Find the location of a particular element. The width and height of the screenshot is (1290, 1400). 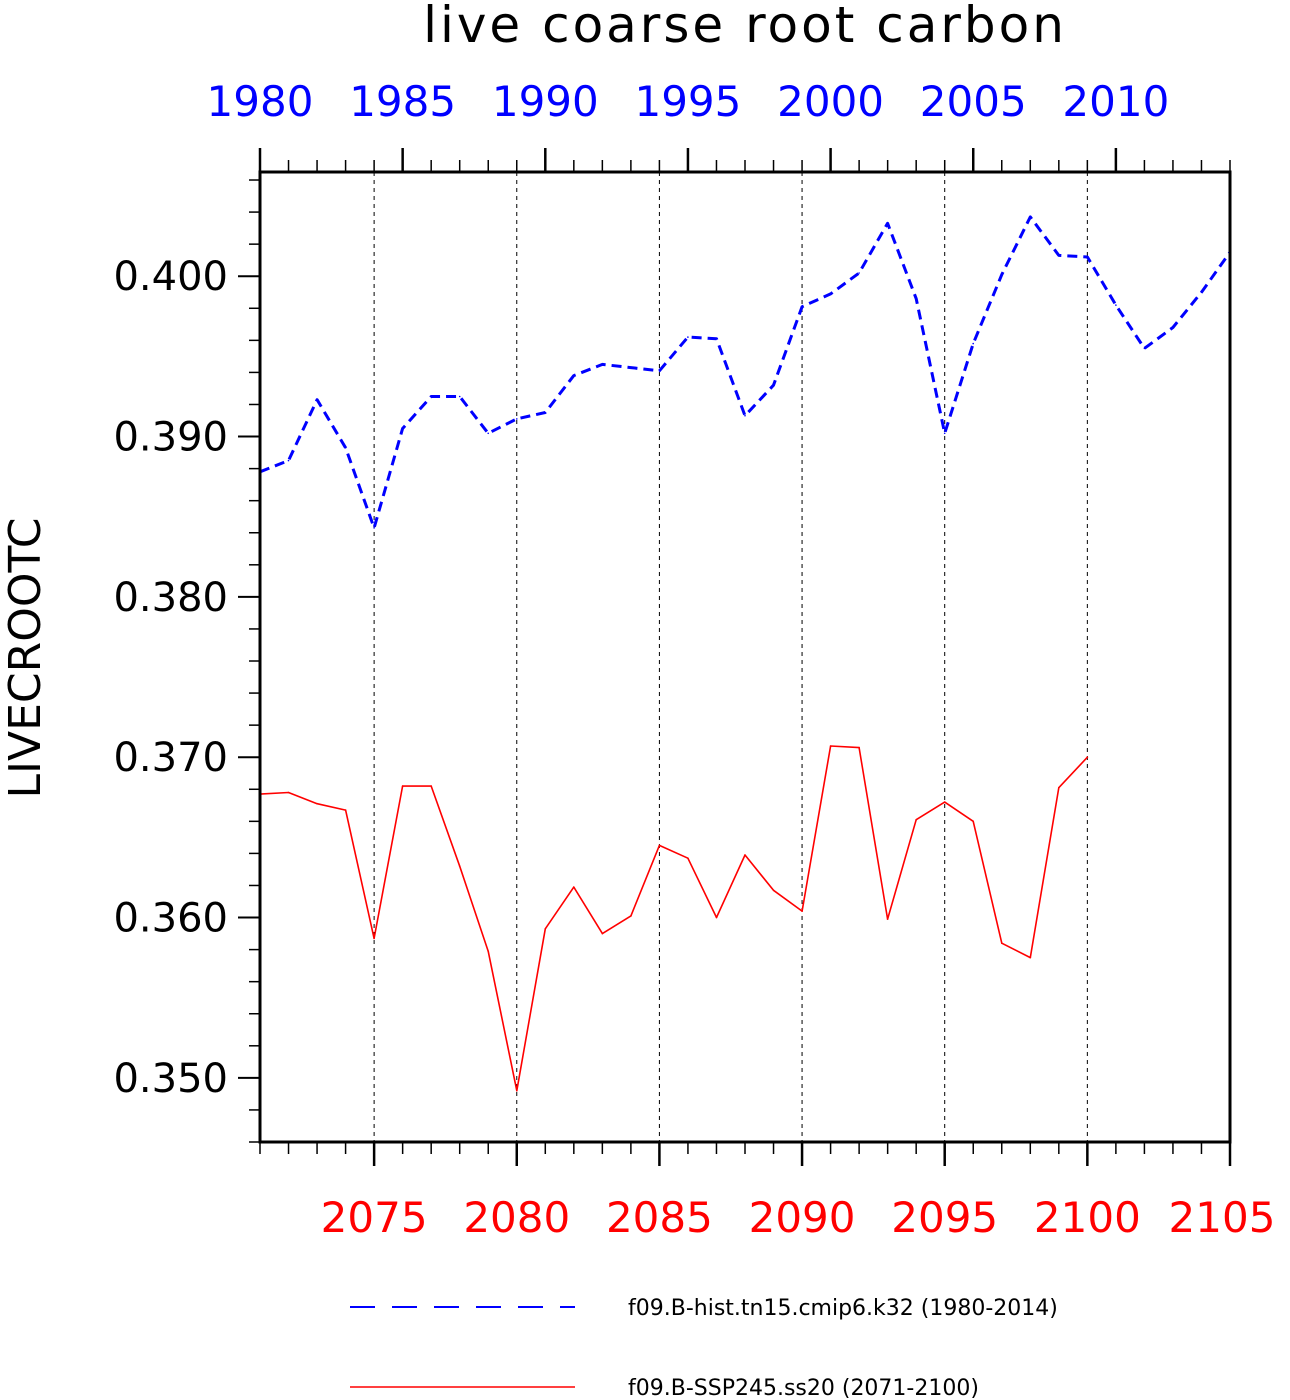

y-tick-label: 0.350 is located at coordinates (170, 1079).